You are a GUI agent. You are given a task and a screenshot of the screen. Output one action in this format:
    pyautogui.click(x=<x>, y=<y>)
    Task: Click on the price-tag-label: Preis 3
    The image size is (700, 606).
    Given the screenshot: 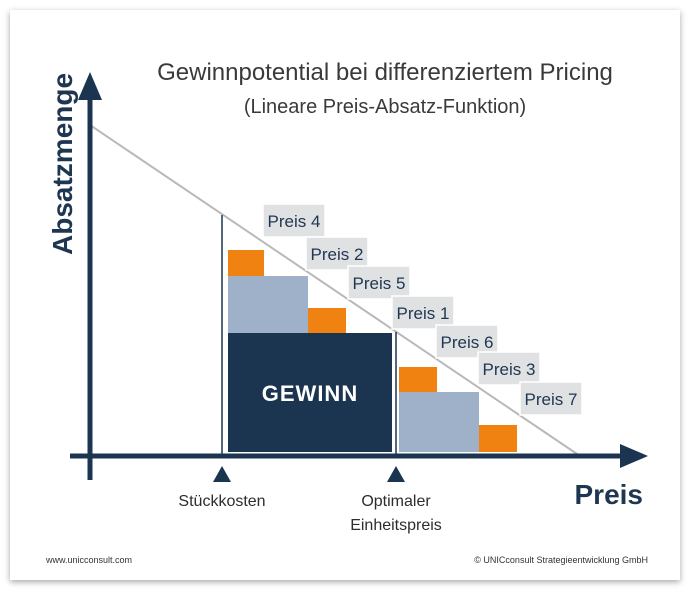 What is the action you would take?
    pyautogui.click(x=509, y=369)
    